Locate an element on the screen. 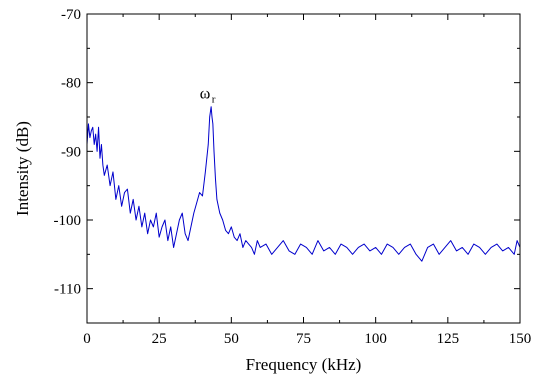 The image size is (539, 382). x-tick-label: 50 is located at coordinates (231, 339).